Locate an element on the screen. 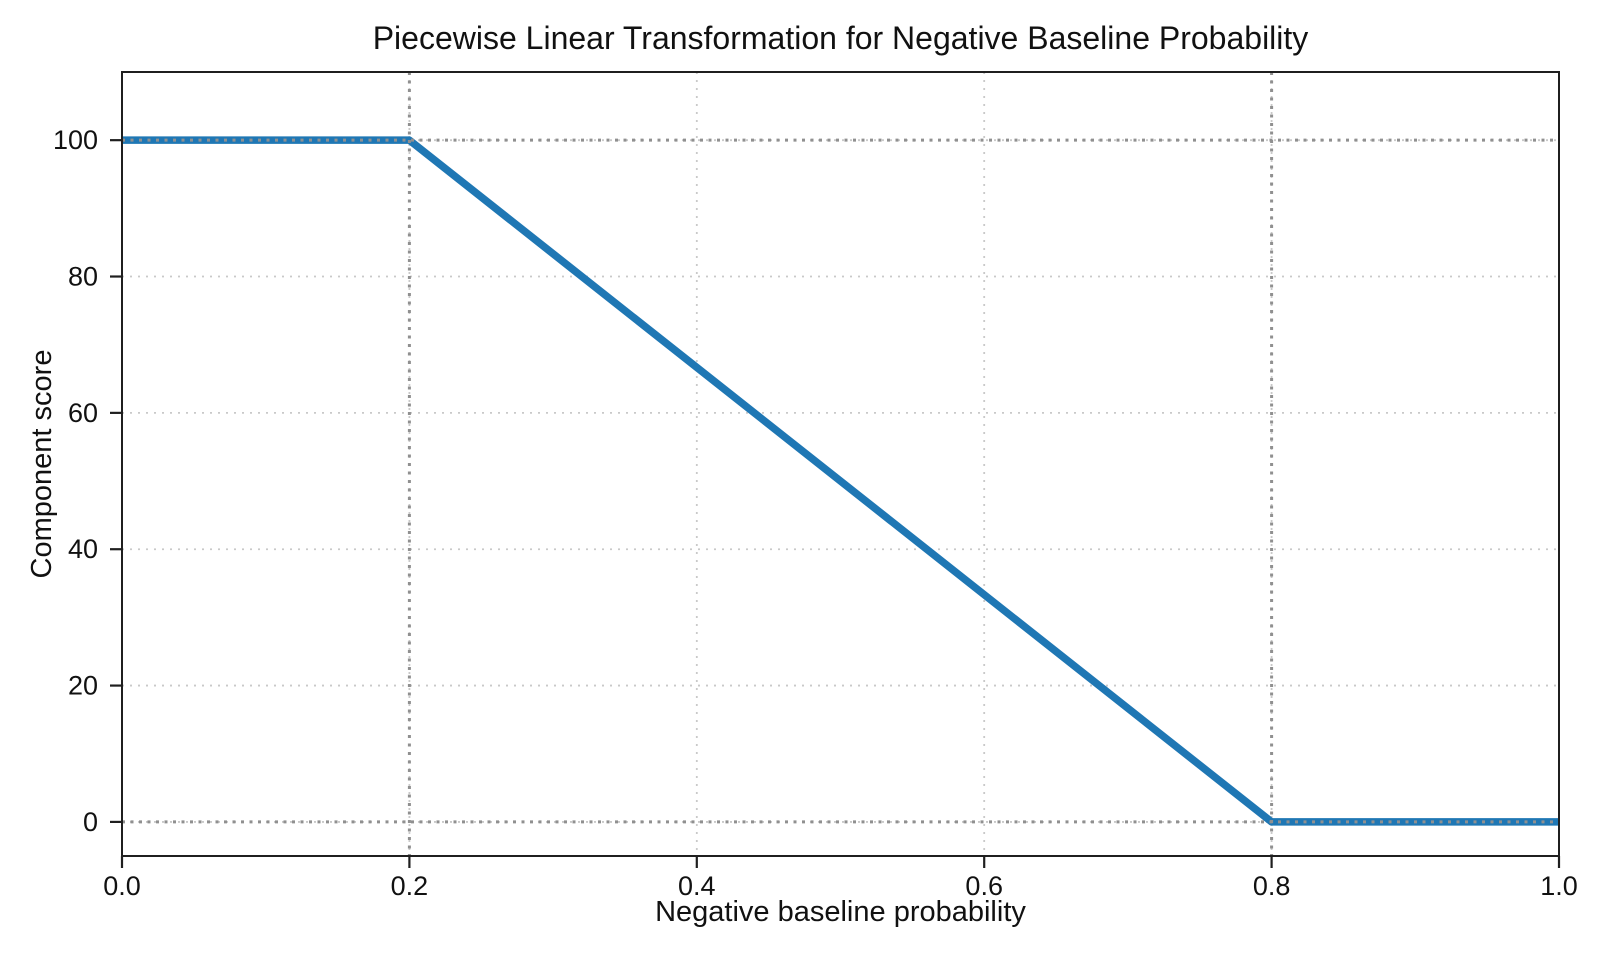  y-axis-label: Component score is located at coordinates (42, 464).